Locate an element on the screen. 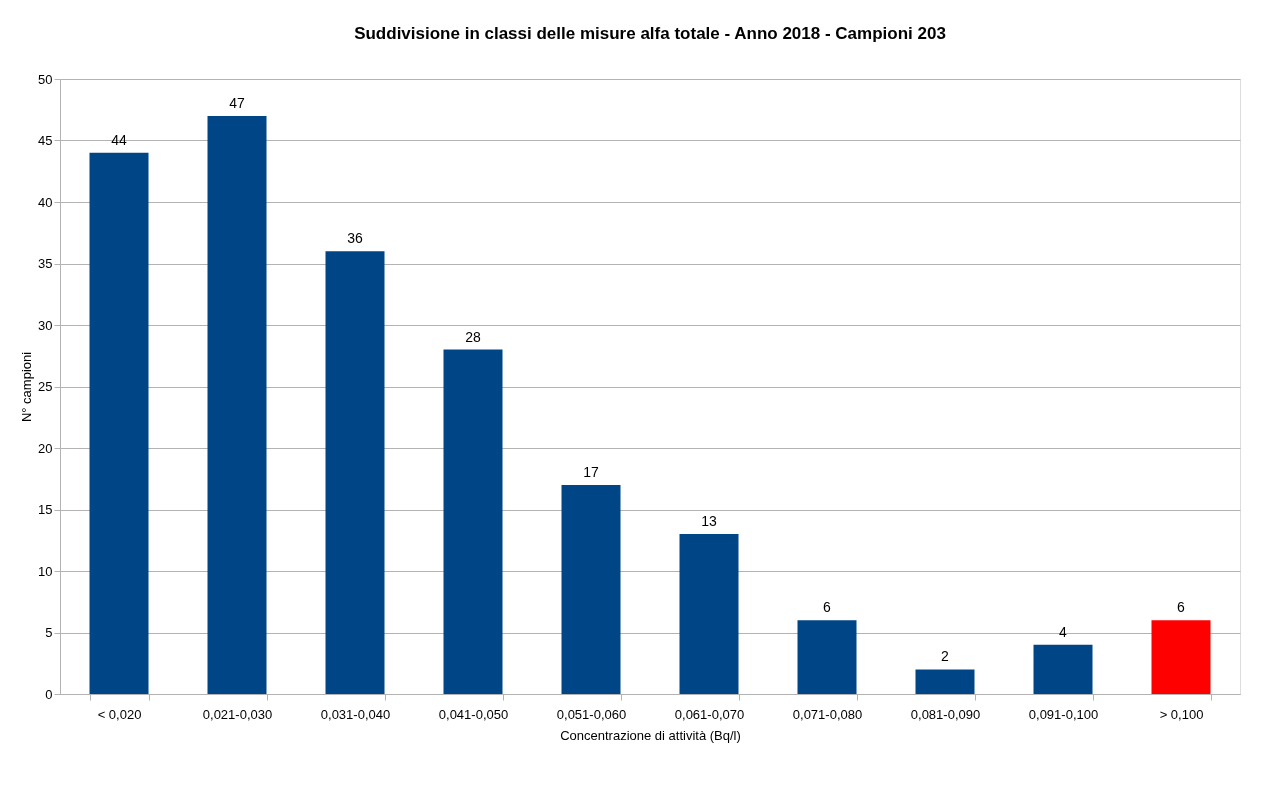 The image size is (1274, 794). x-tick-label: 0,061-0,070 is located at coordinates (709, 714).